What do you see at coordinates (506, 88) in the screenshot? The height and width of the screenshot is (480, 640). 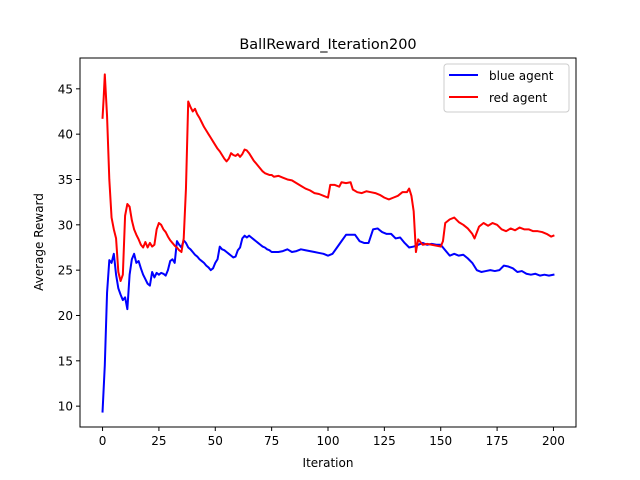 I see `legend: blue agent red agent` at bounding box center [506, 88].